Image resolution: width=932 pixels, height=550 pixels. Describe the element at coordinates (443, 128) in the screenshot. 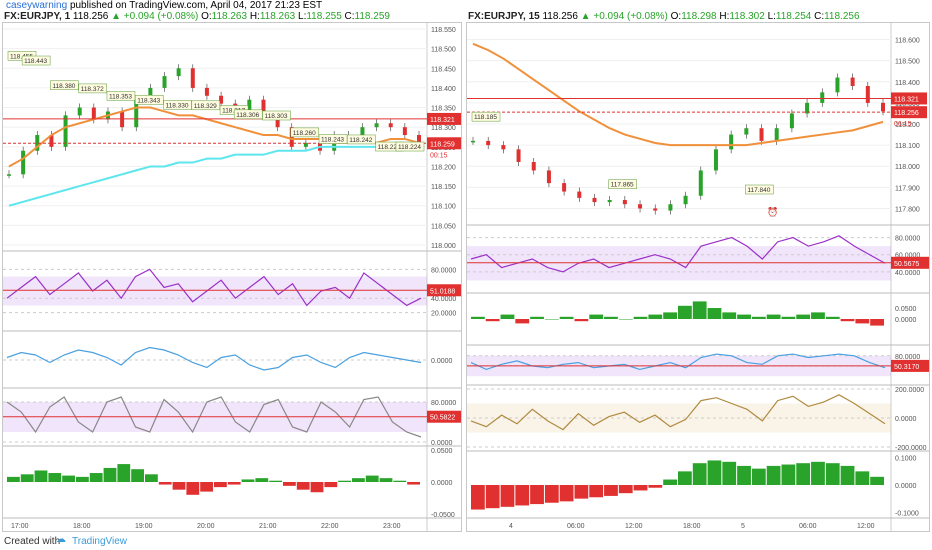

I see `y-tick-label: 118.300` at that location.